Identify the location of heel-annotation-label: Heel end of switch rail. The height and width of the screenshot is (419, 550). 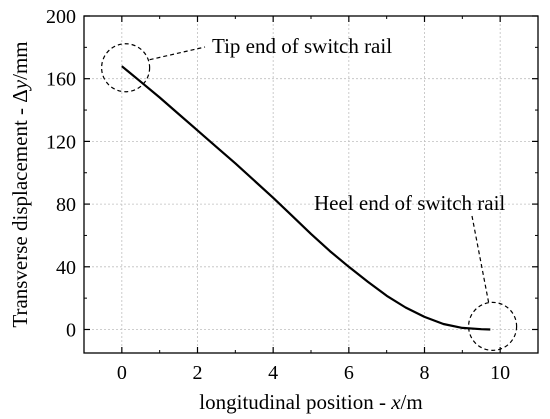
(409, 203).